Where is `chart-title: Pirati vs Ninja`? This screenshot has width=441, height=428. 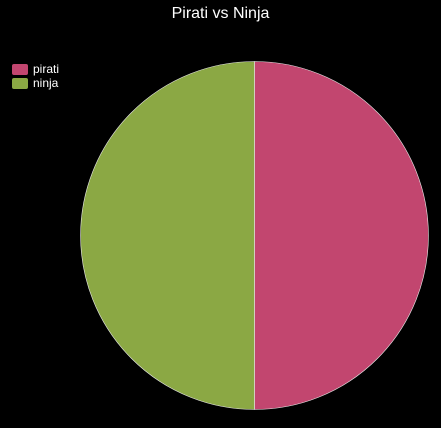
chart-title: Pirati vs Ninja is located at coordinates (220, 13).